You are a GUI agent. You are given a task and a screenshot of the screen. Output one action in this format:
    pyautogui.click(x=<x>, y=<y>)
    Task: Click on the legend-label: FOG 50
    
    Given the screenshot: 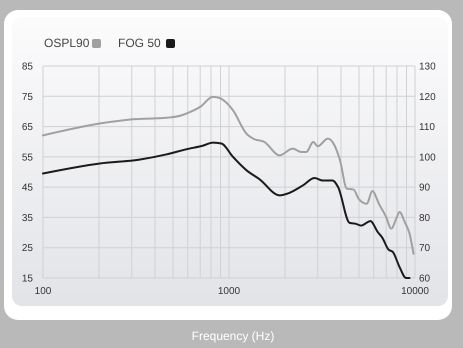 What is the action you would take?
    pyautogui.click(x=140, y=43)
    